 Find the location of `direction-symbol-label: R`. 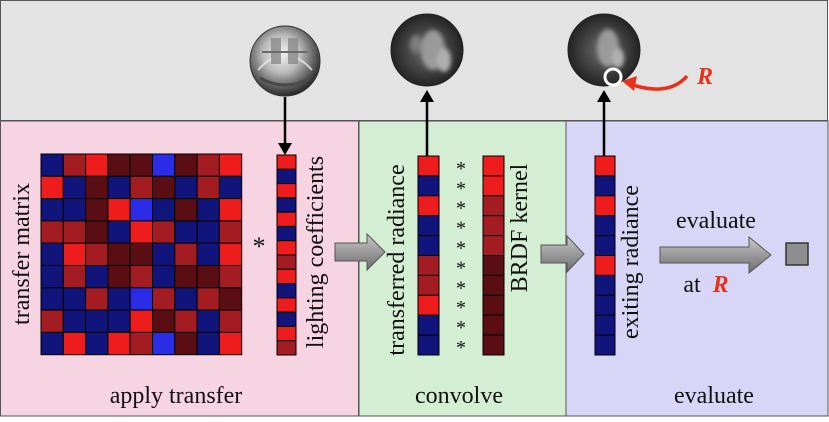

direction-symbol-label: R is located at coordinates (704, 77).